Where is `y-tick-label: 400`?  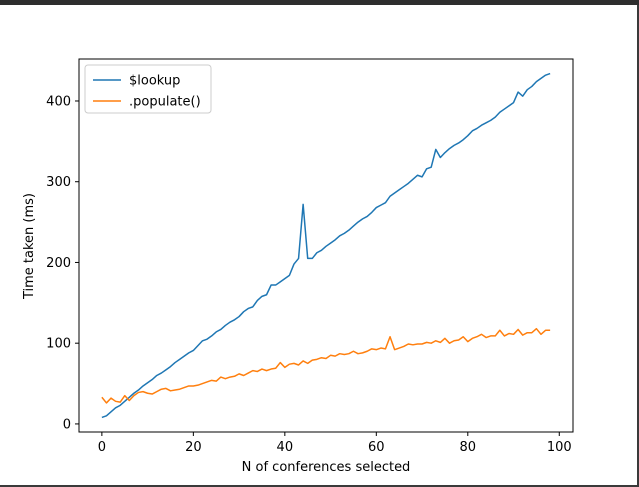 y-tick-label: 400 is located at coordinates (58, 101).